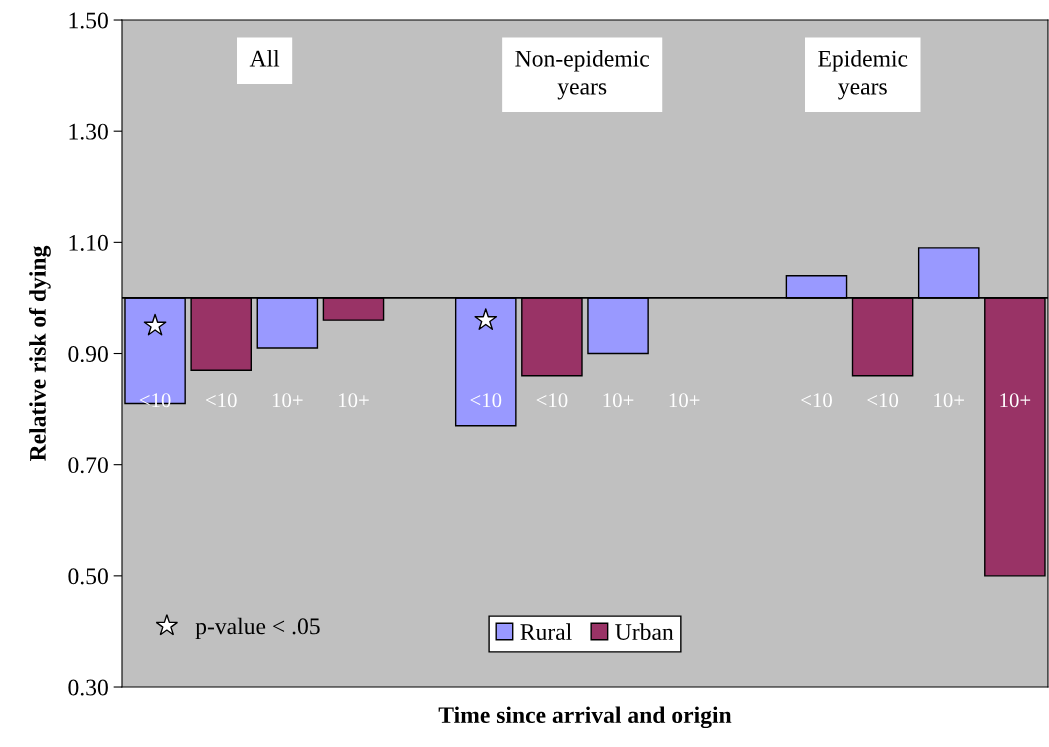 The width and height of the screenshot is (1049, 747). I want to click on annotation: All, so click(264, 58).